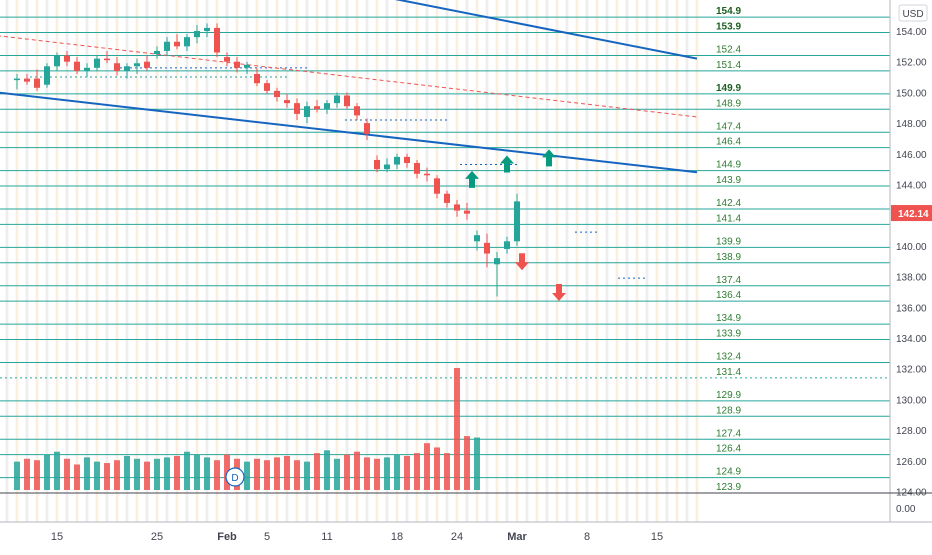 This screenshot has width=932, height=555. Describe the element at coordinates (728, 50) in the screenshot. I see `level-label: 152.4` at that location.